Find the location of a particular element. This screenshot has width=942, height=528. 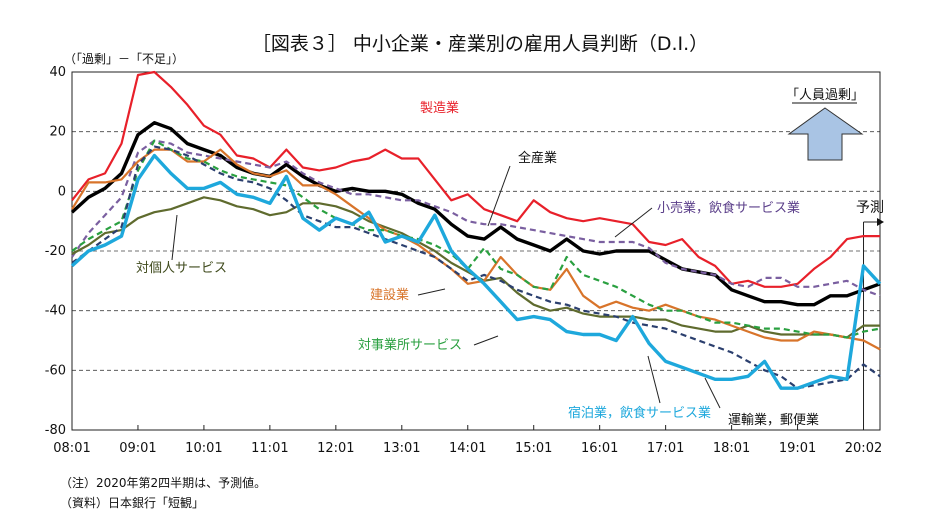

x-tick-label: 14:01 is located at coordinates (467, 448).